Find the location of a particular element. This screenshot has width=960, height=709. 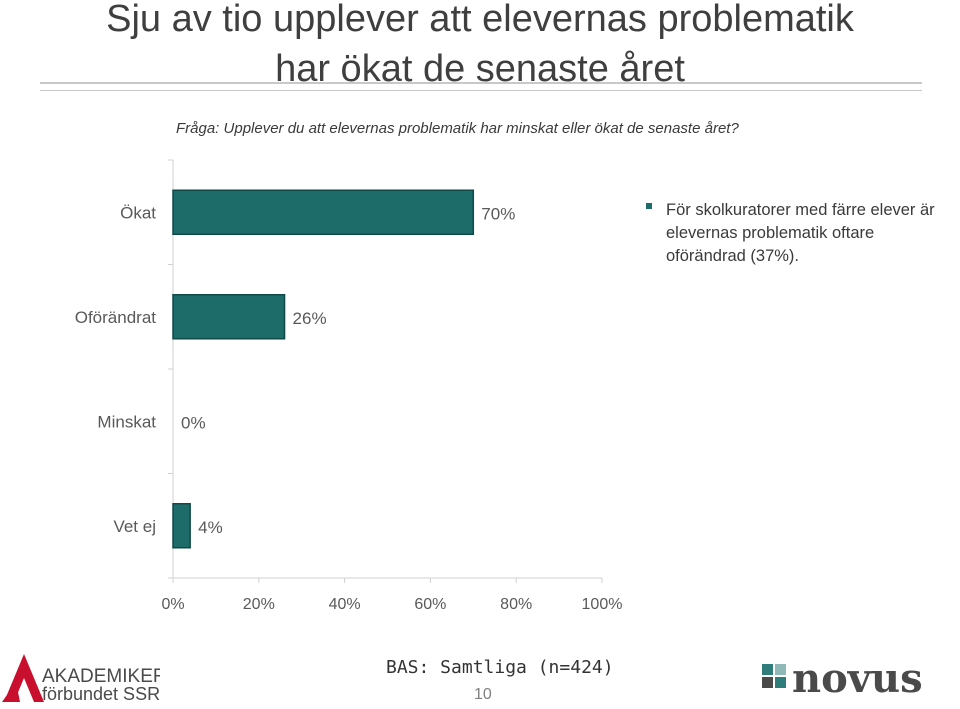

title-rule-secondary is located at coordinates (481, 90).